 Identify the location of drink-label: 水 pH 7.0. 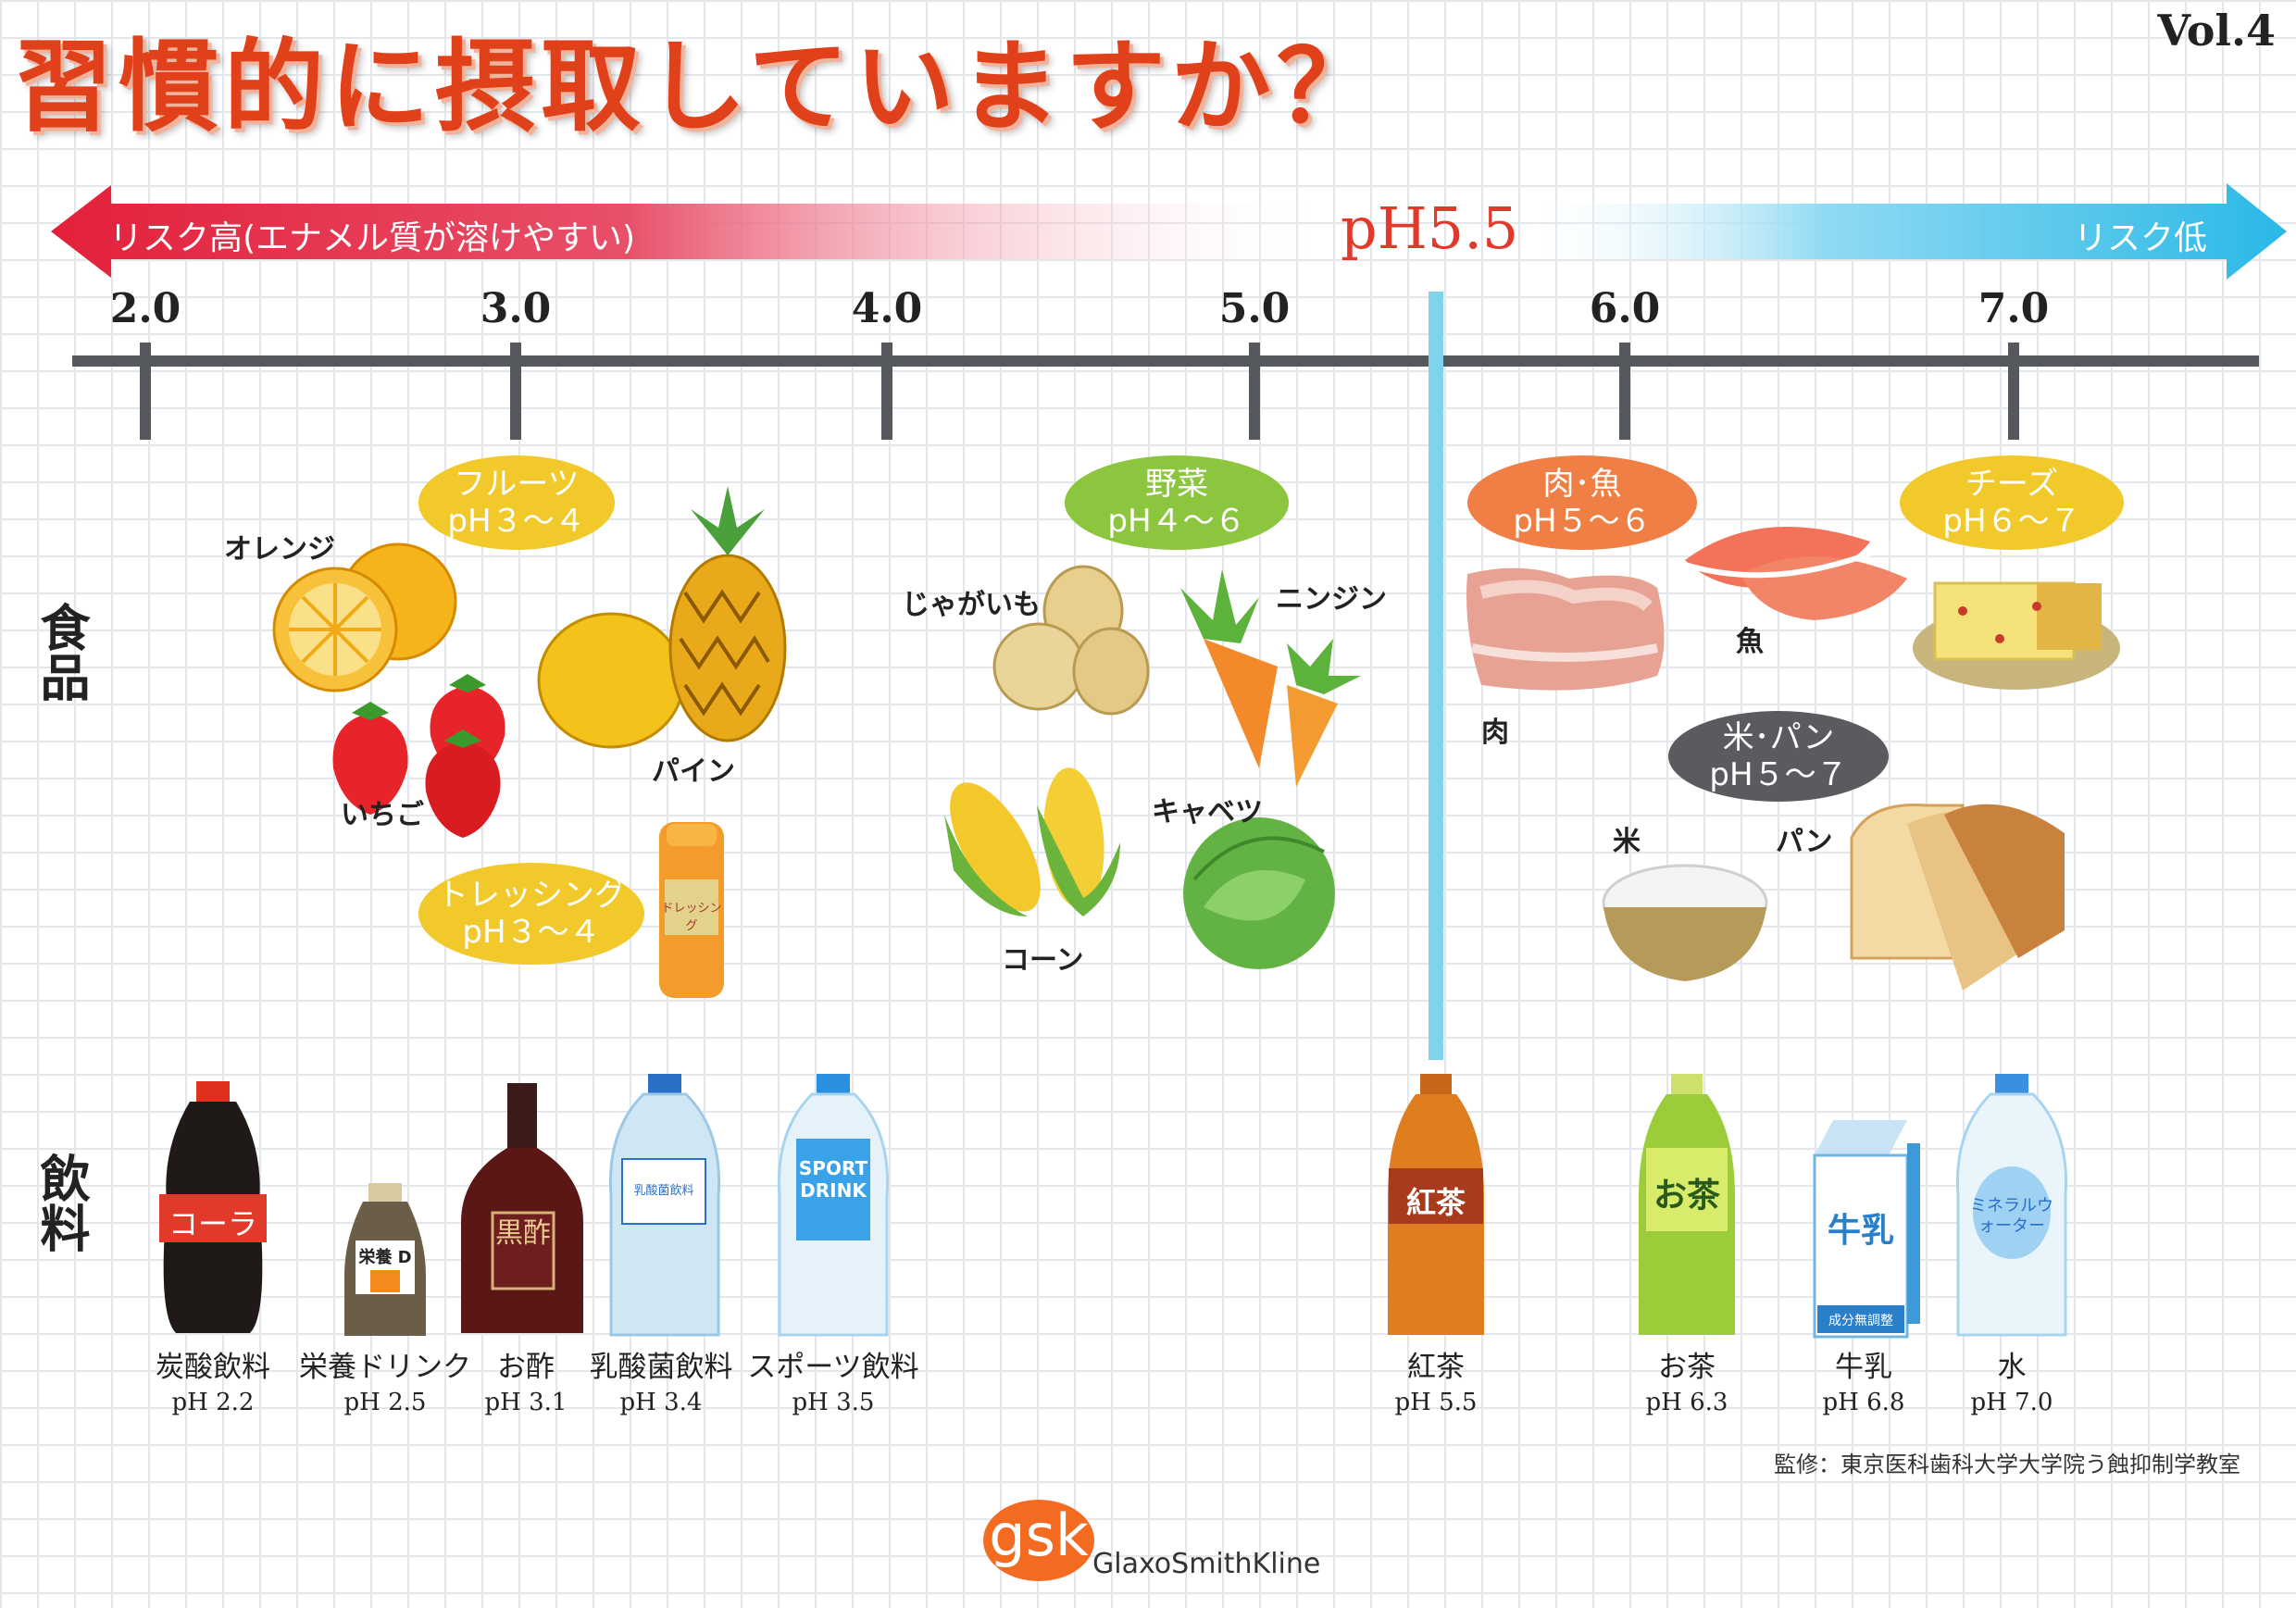
(2012, 1385).